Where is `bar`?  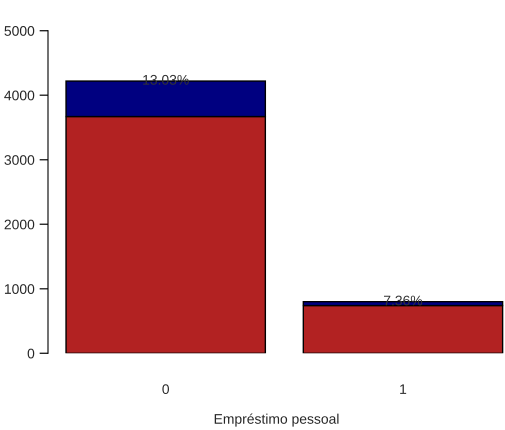
bar is located at coordinates (403, 329).